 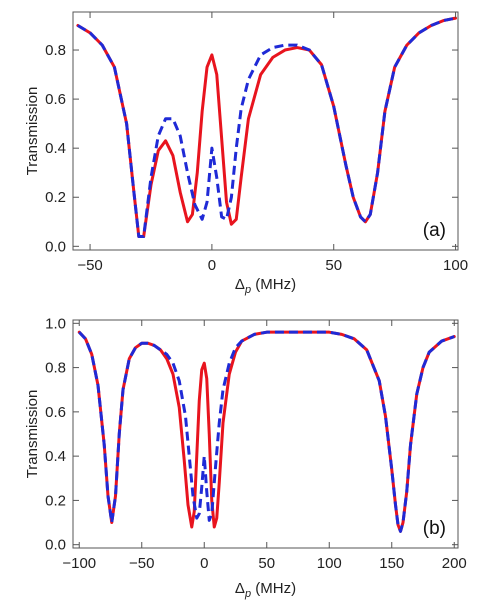 What do you see at coordinates (454, 563) in the screenshot?
I see `x-tick-label: 200` at bounding box center [454, 563].